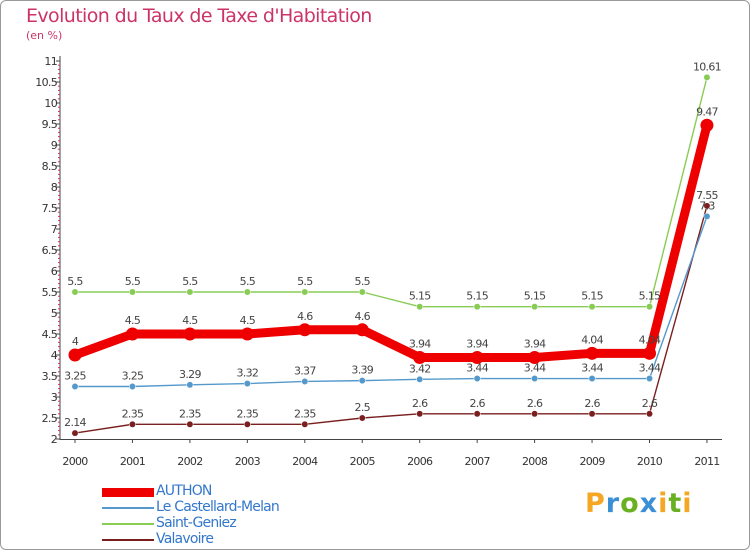  Describe the element at coordinates (50, 103) in the screenshot. I see `y-tick-label: 10` at that location.